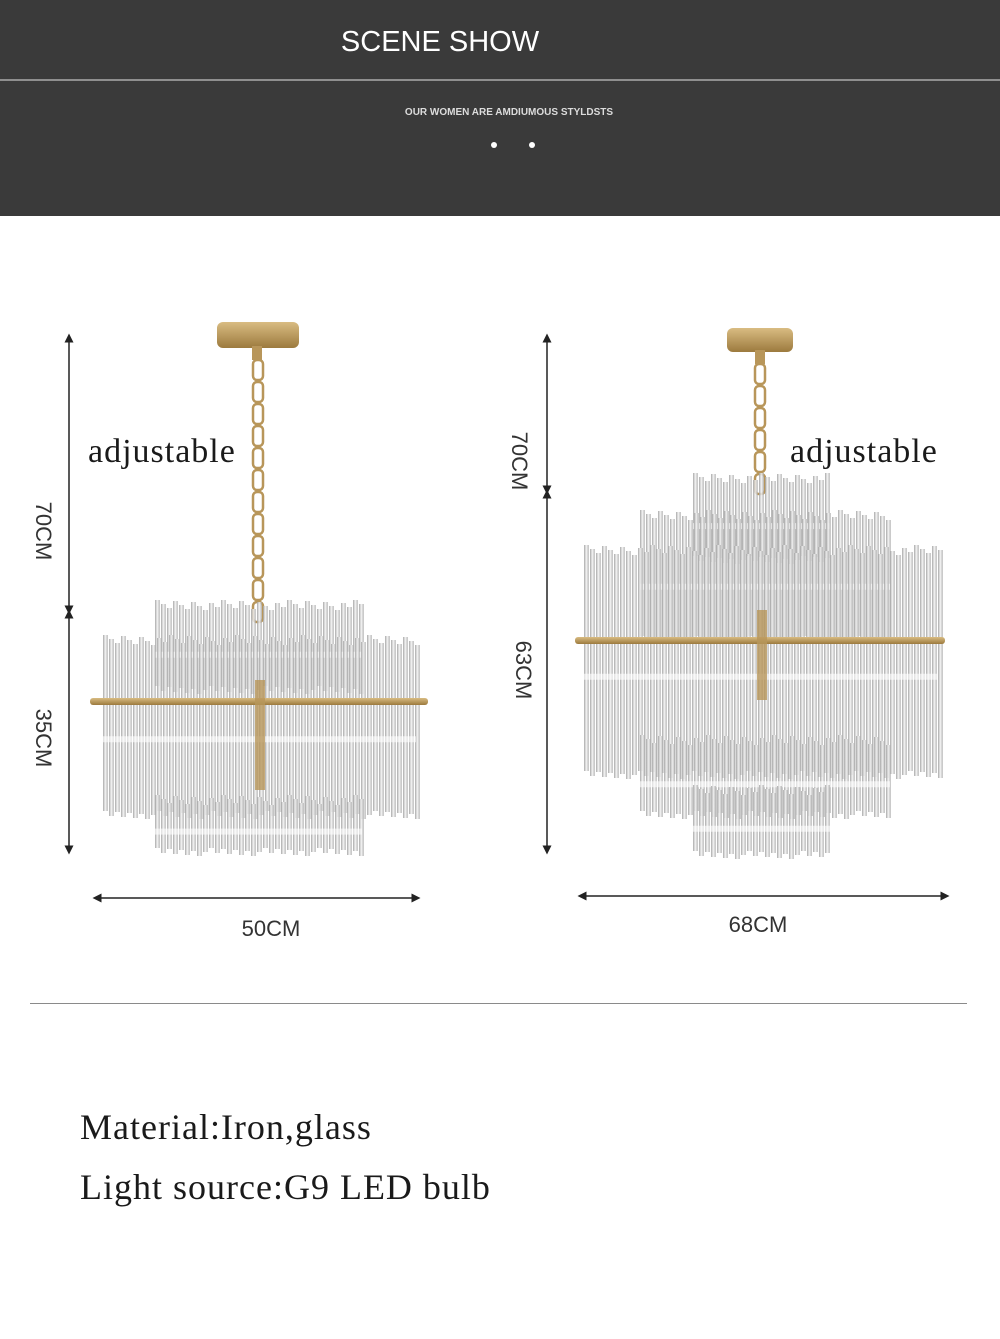 The height and width of the screenshot is (1339, 1000). What do you see at coordinates (226, 1127) in the screenshot?
I see `material-spec: Material:Iron,glass` at bounding box center [226, 1127].